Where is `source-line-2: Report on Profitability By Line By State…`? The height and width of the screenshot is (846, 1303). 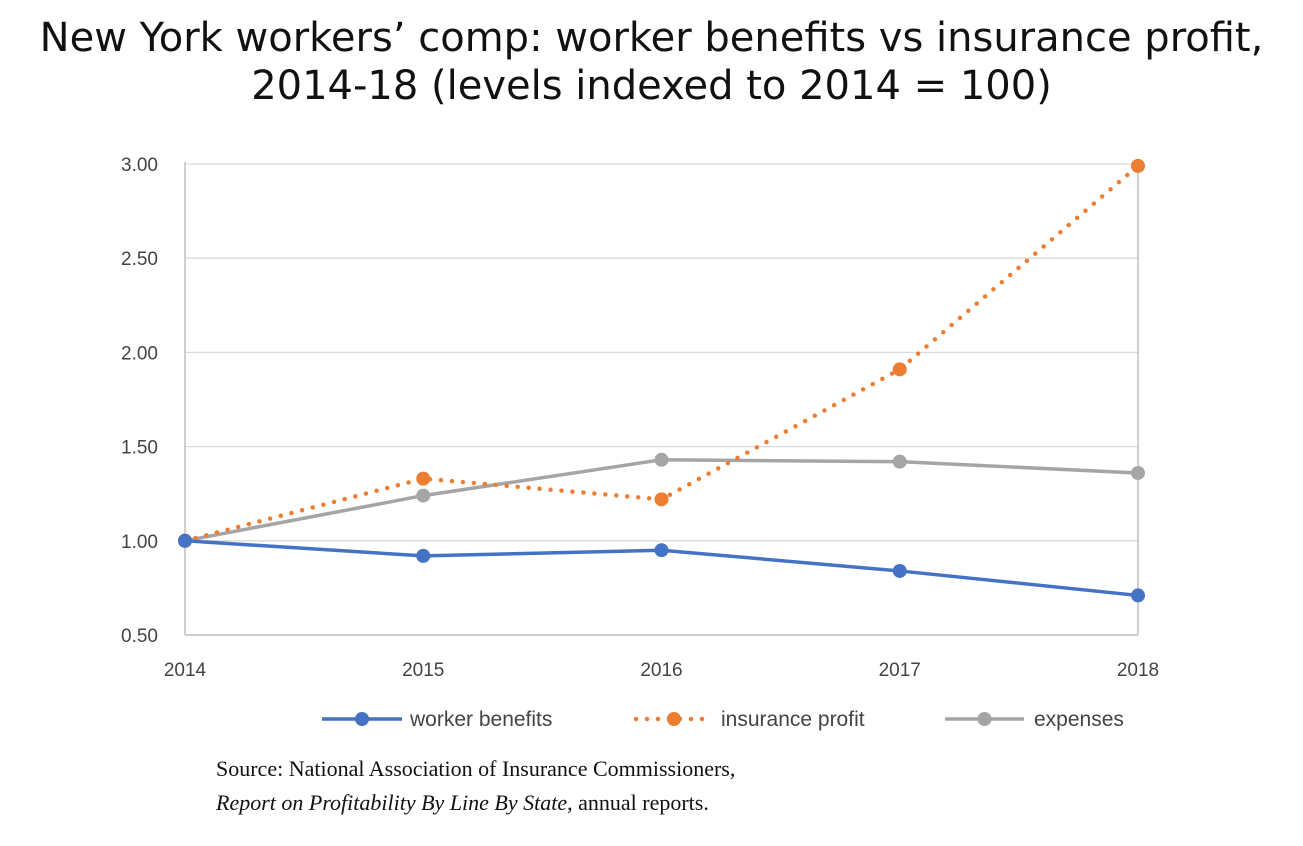
source-line-2: Report on Profitability By Line By State… is located at coordinates (666, 803).